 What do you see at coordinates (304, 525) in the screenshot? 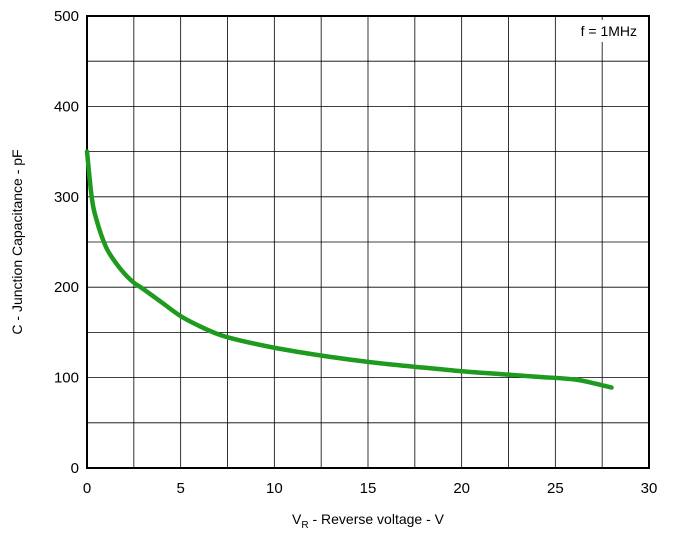
I see `x-axis-label-subscript: R` at bounding box center [304, 525].